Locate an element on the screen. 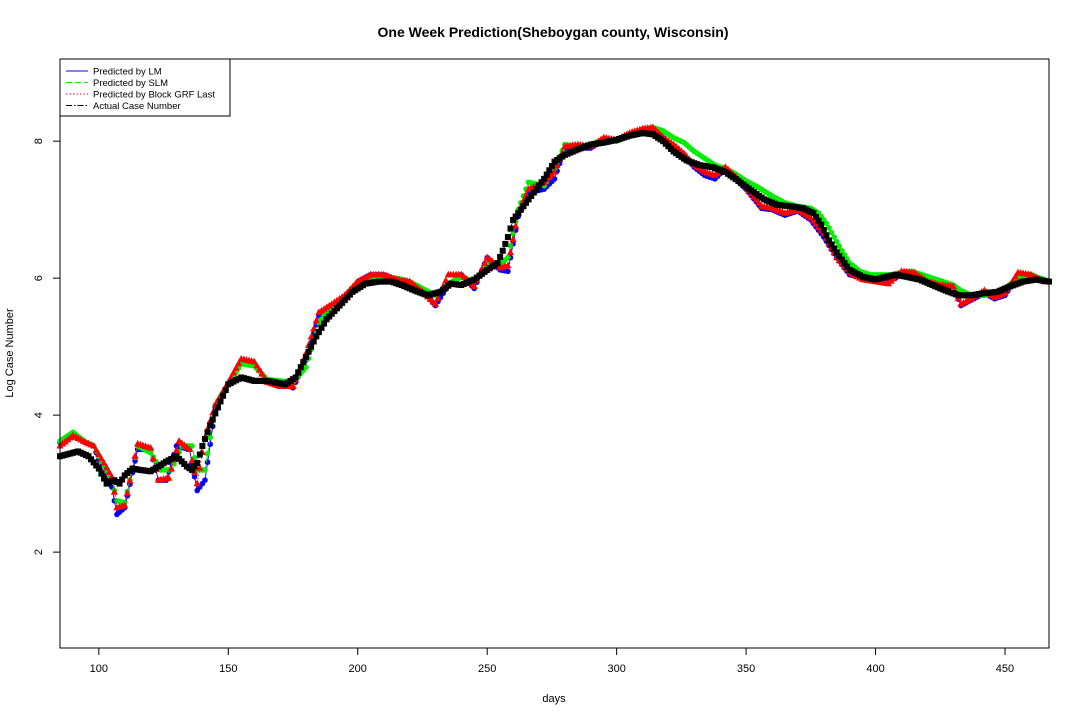 This screenshot has height=720, width=1080. legend-label-predicted-by-slm: Predicted by SLM is located at coordinates (130, 83).